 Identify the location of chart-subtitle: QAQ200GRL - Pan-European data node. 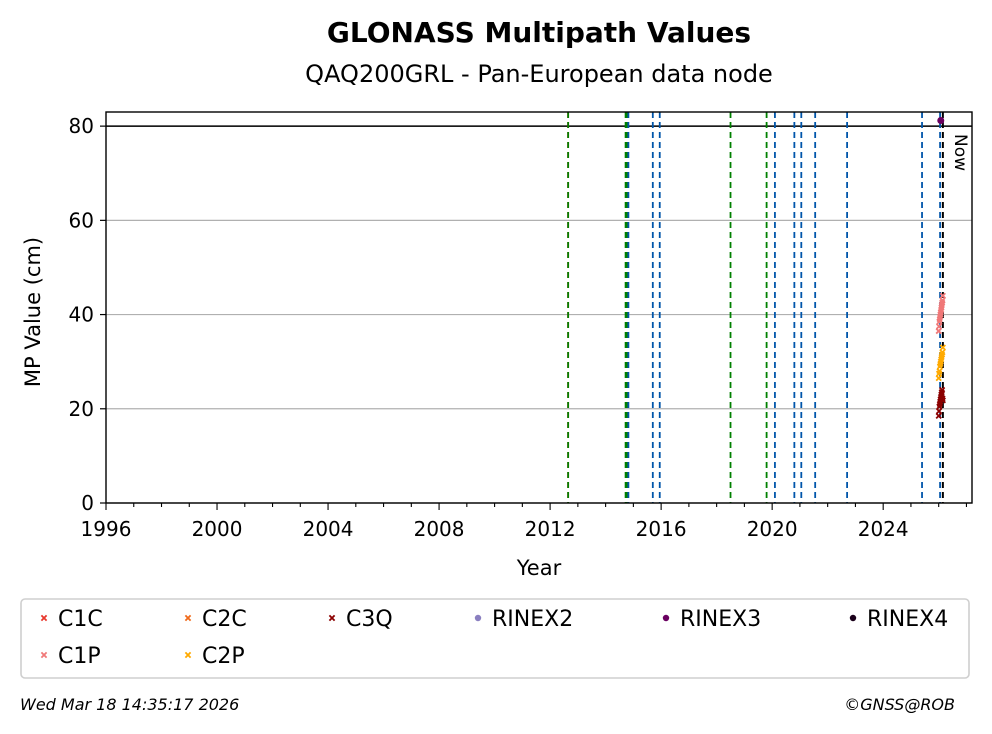
(539, 74).